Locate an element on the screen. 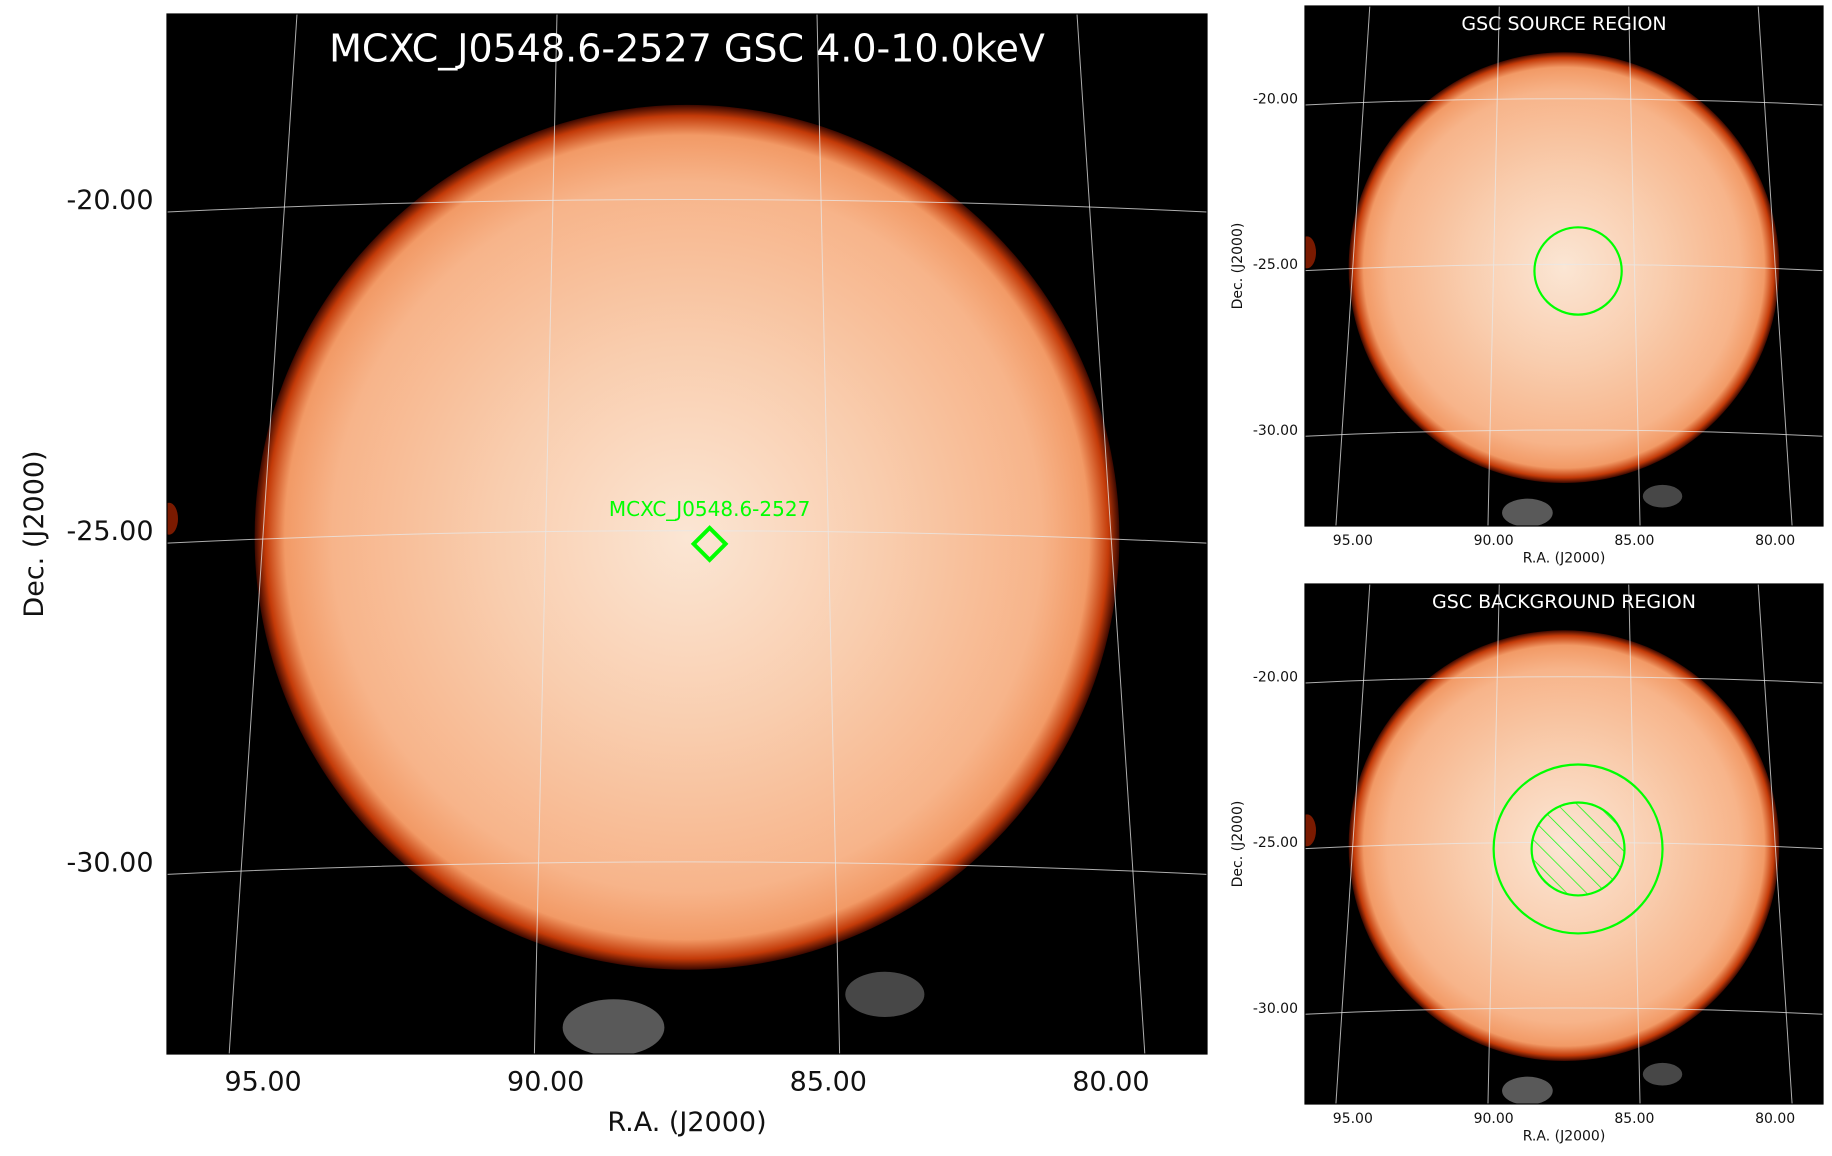  excluded-region-circle is located at coordinates (1578, 849).